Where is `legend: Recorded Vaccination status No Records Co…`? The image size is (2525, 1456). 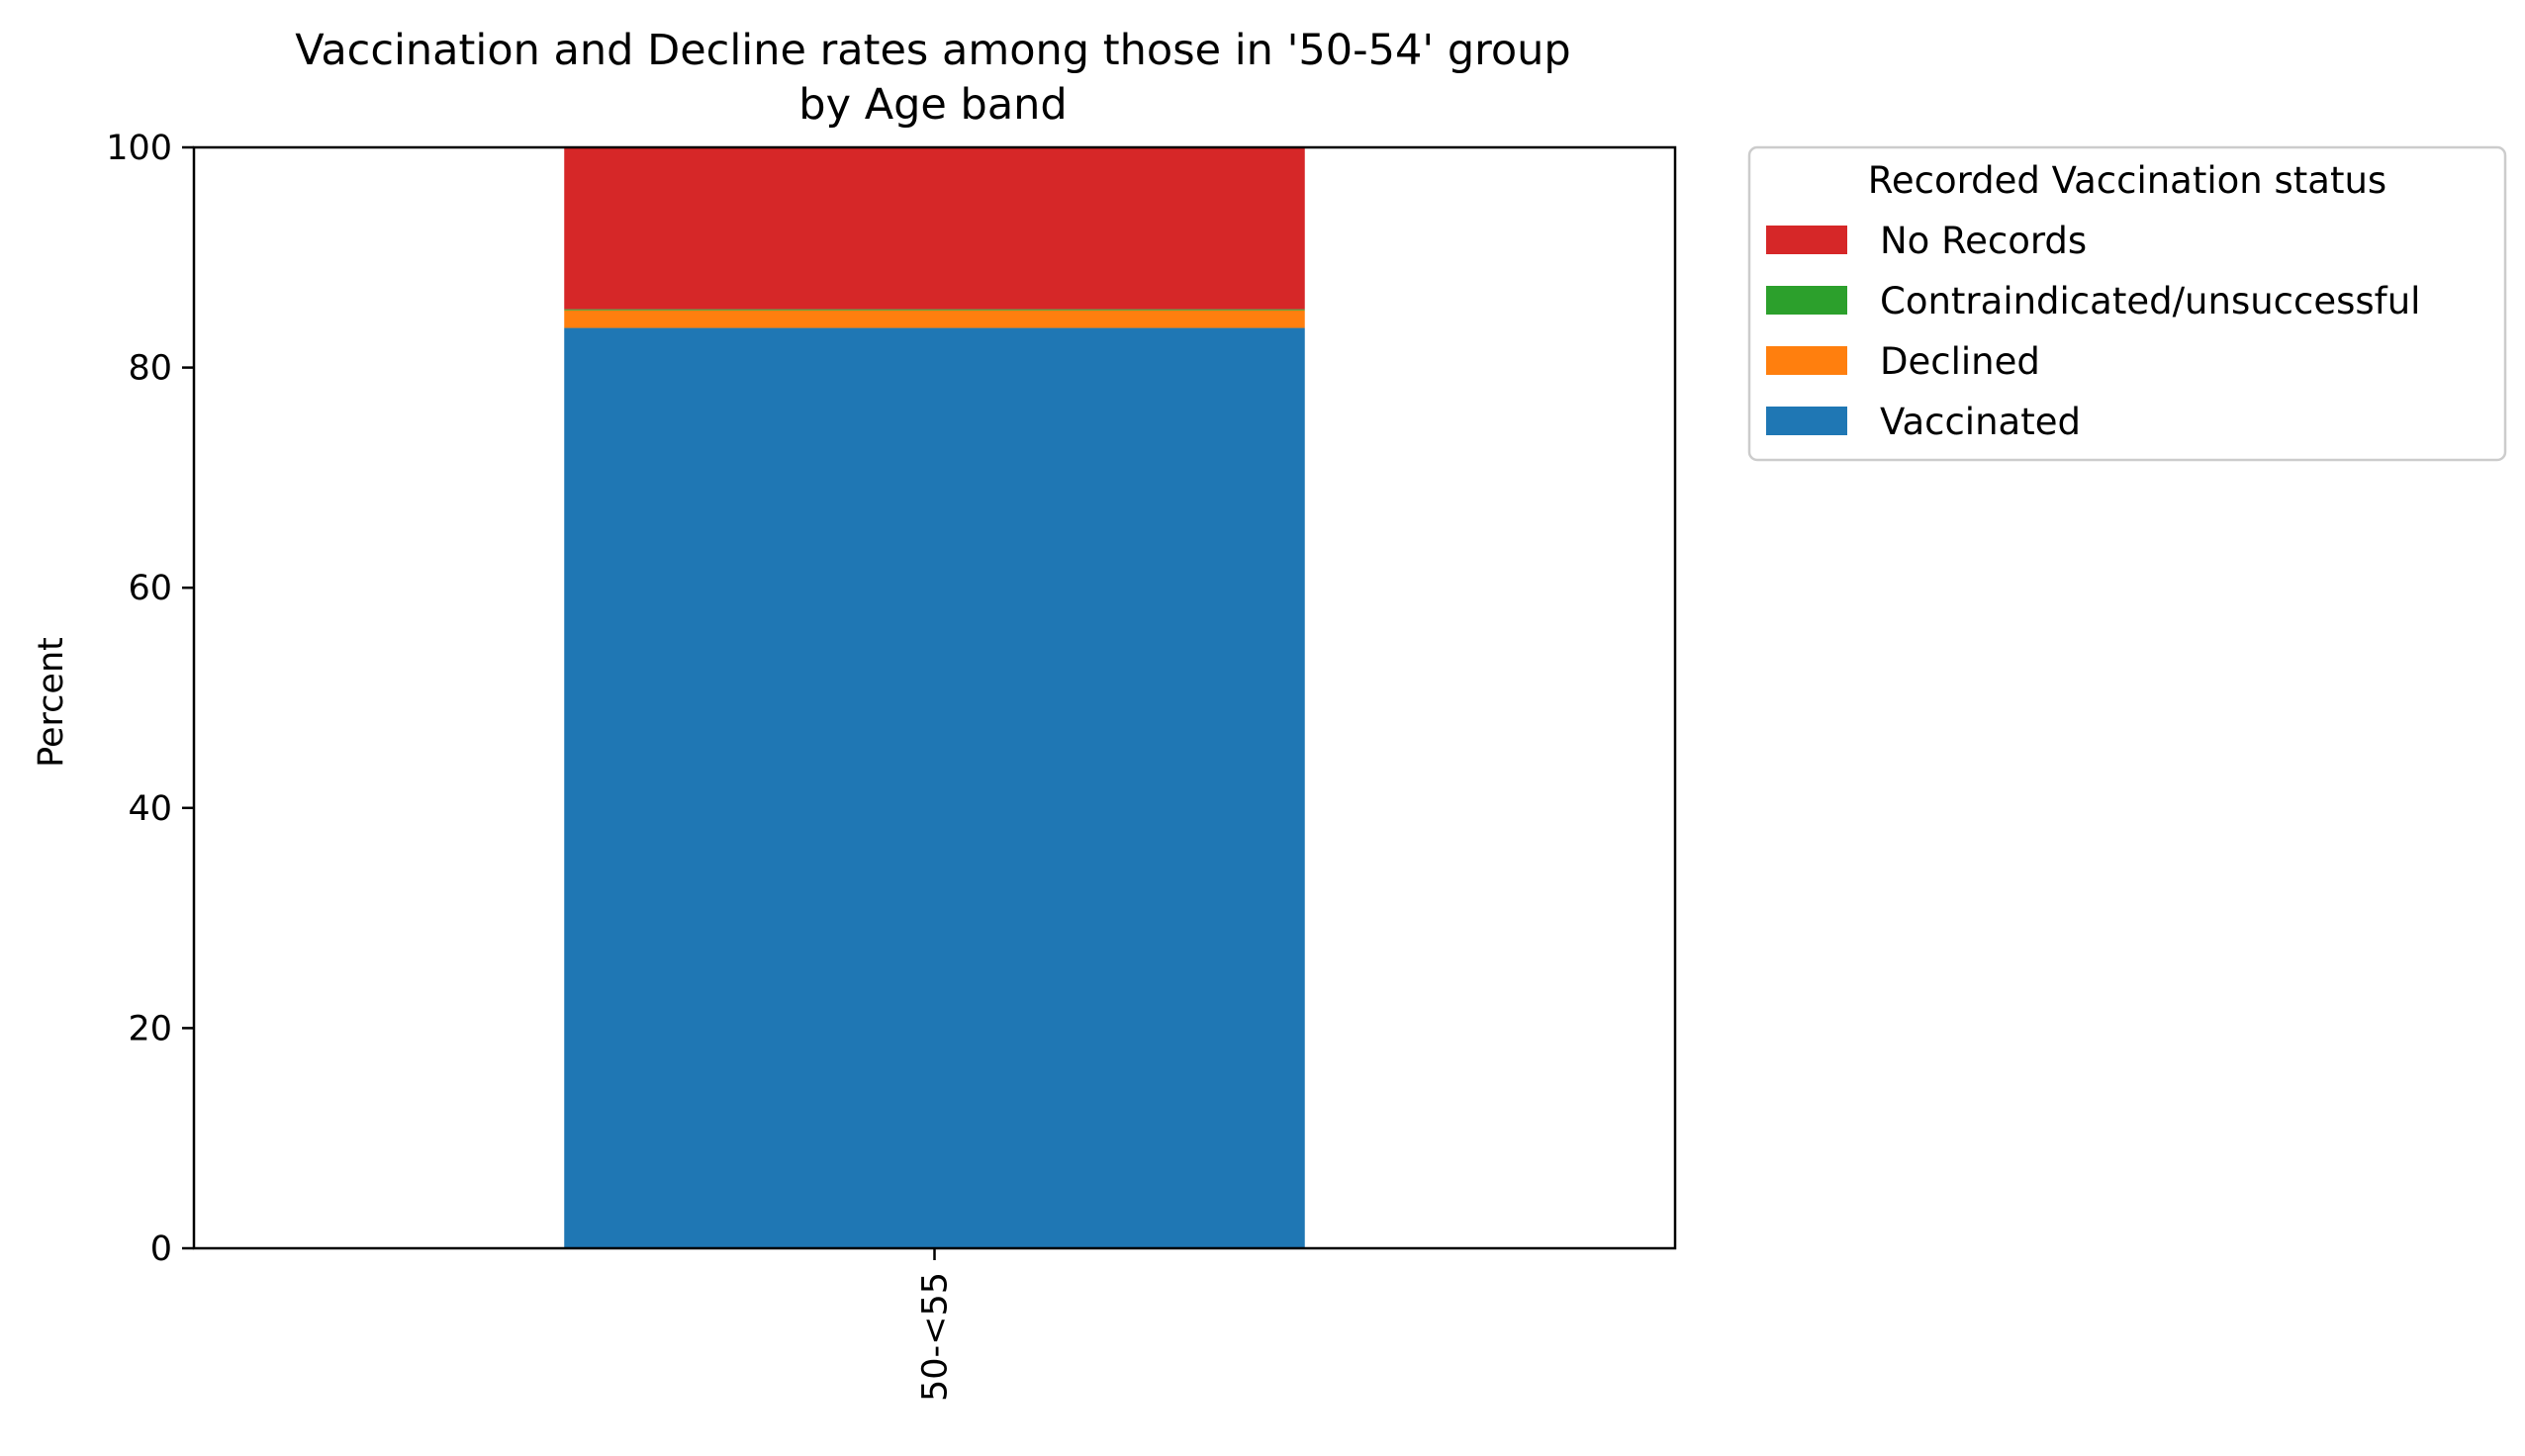
legend: Recorded Vaccination status No Records Co… is located at coordinates (2127, 303).